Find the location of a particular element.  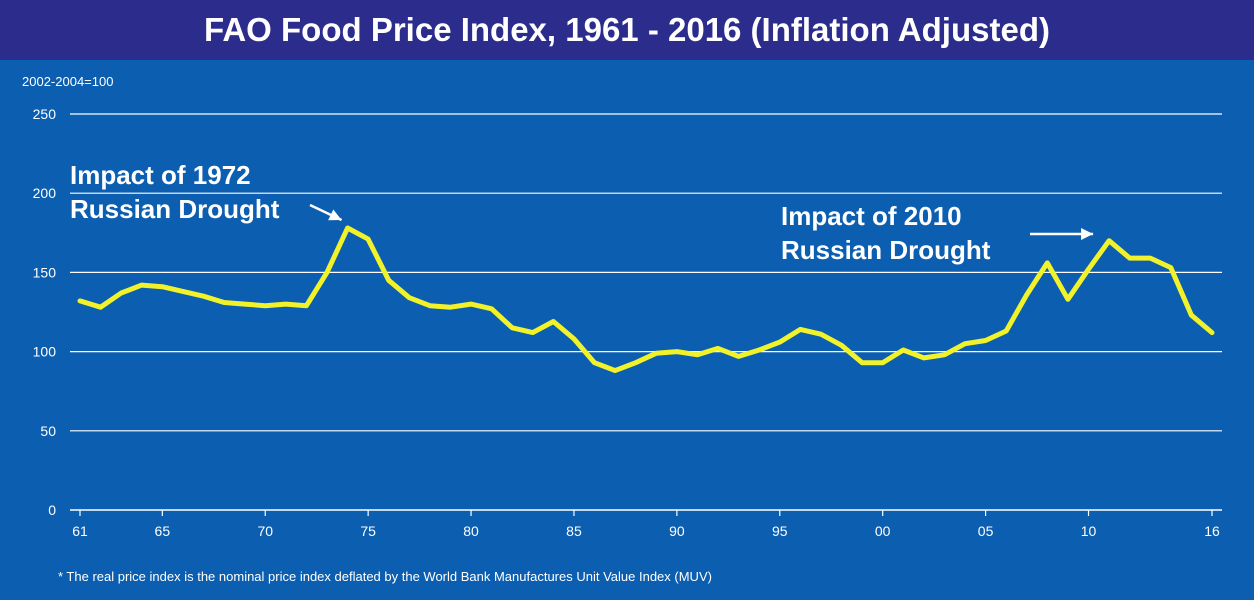

x-tick-label: 16 is located at coordinates (1212, 531).